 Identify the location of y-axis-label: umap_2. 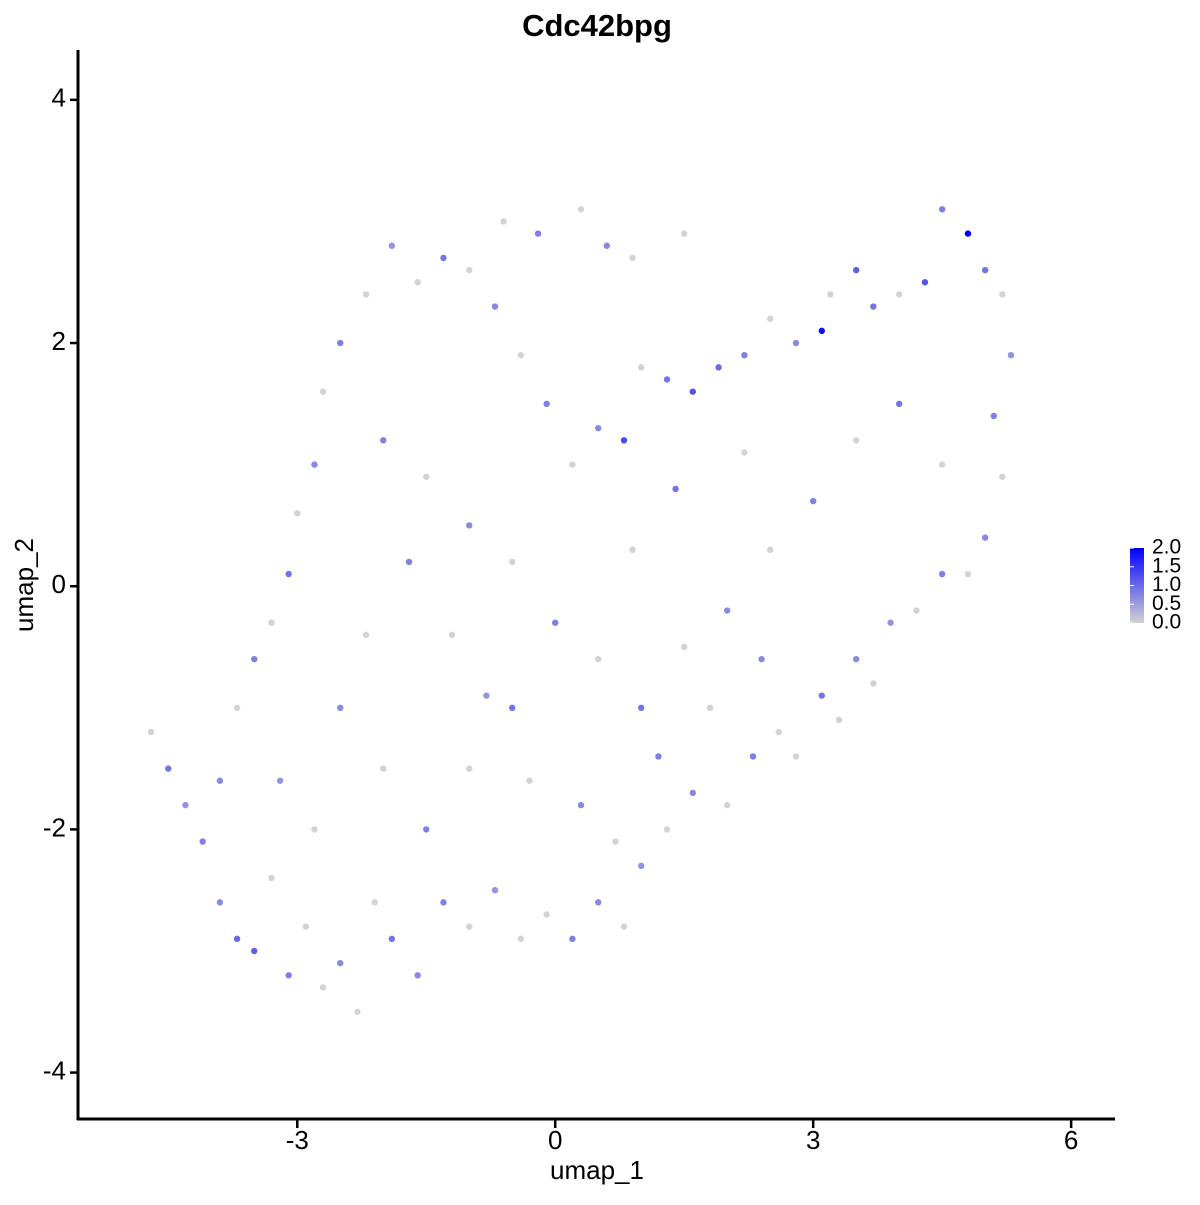
(24, 585).